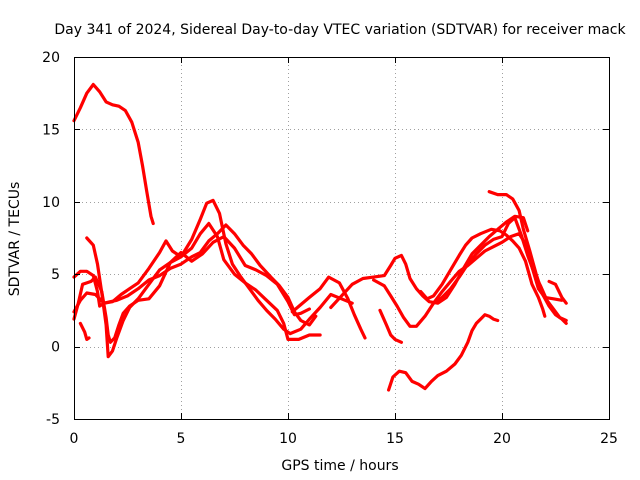 The width and height of the screenshot is (640, 480). What do you see at coordinates (51, 203) in the screenshot?
I see `y-tick-label: 10` at bounding box center [51, 203].